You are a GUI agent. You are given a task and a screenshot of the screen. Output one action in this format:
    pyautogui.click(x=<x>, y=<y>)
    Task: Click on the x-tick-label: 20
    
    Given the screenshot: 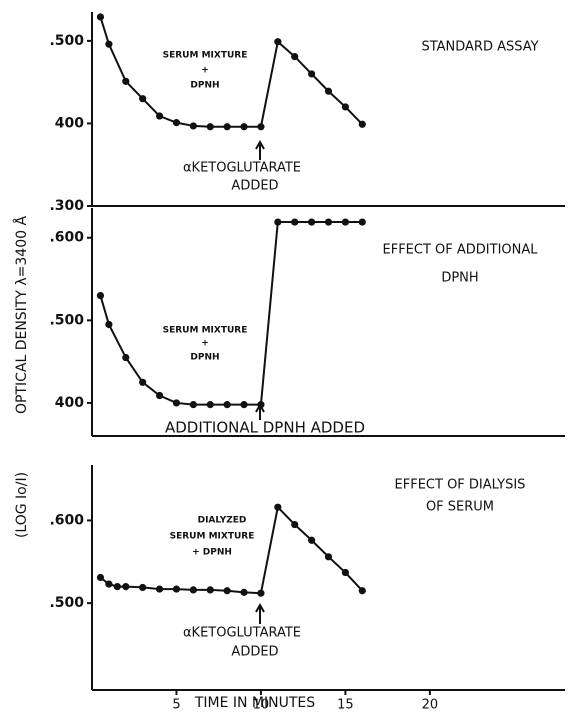 What is the action you would take?
    pyautogui.click(x=430, y=705)
    